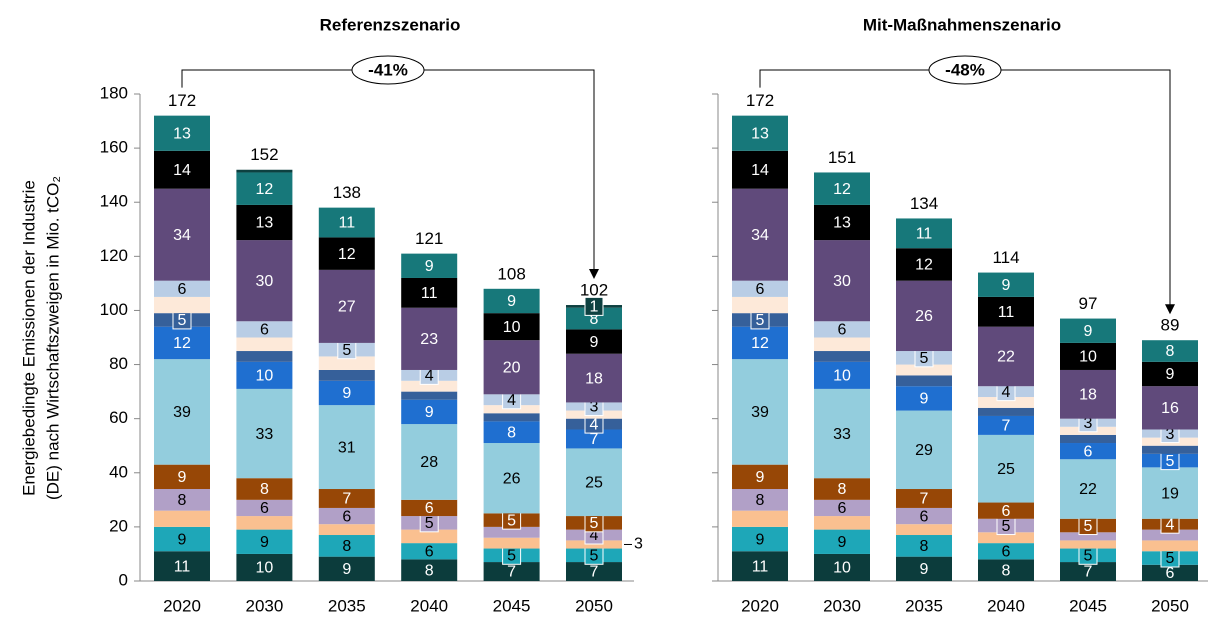 The image size is (1208, 619). I want to click on y-tick-label: 0, so click(123, 579).